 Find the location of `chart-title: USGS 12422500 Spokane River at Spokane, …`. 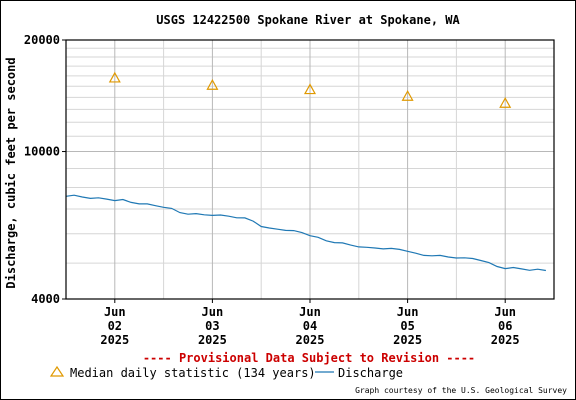

chart-title: USGS 12422500 Spokane River at Spokane, … is located at coordinates (308, 20).